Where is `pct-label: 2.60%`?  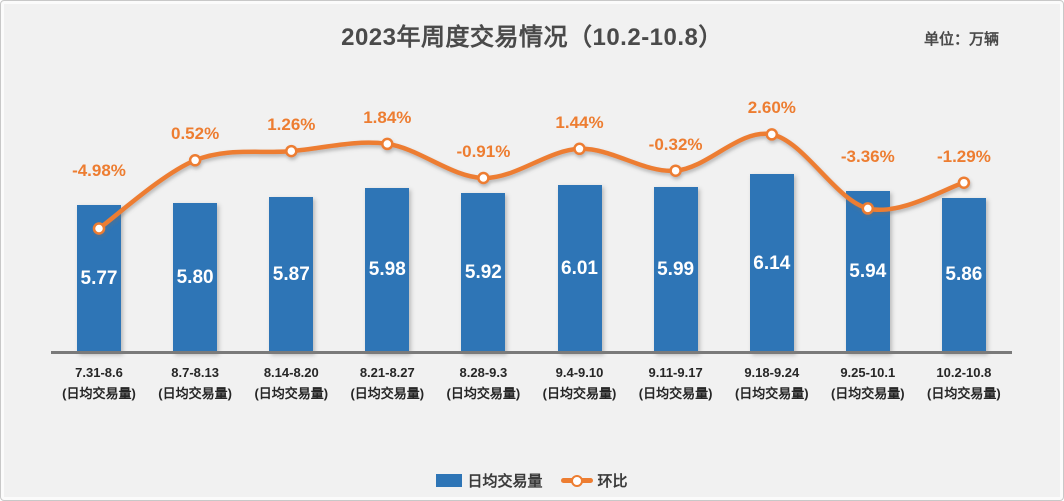 pct-label: 2.60% is located at coordinates (771, 108).